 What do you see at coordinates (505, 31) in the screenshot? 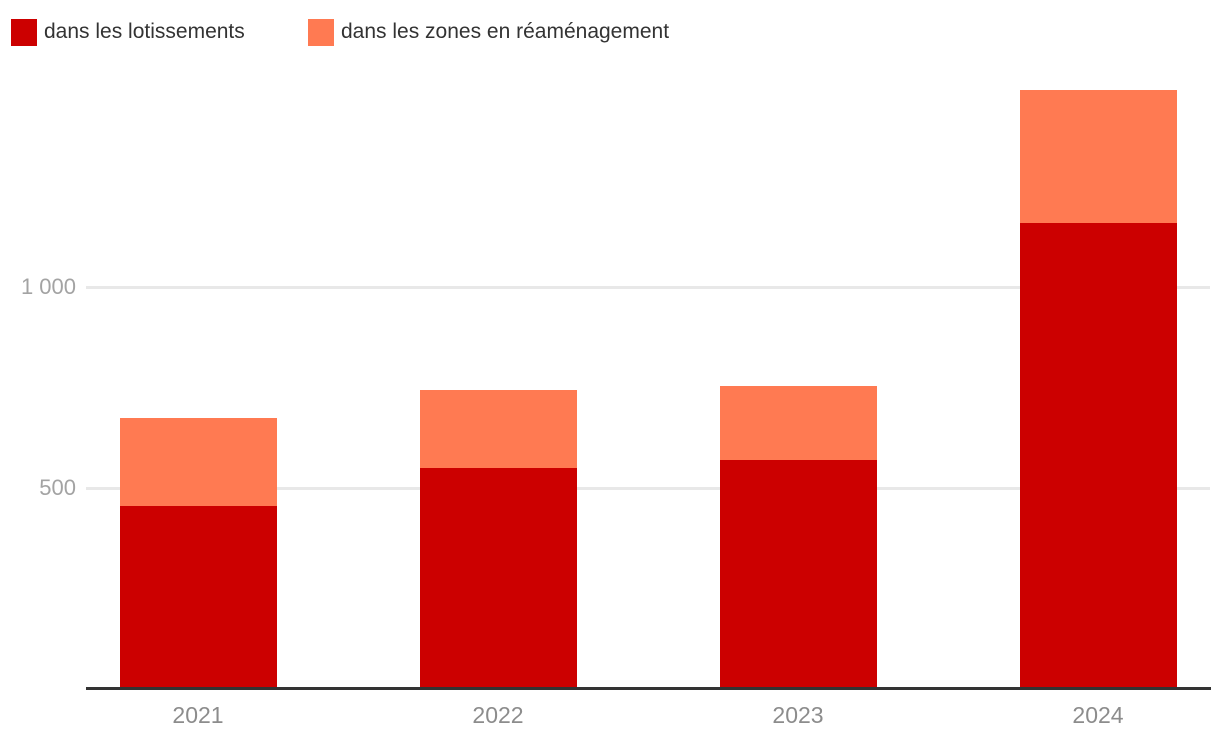
I see `legend-label-zones: dans les zones en réaménagement` at bounding box center [505, 31].